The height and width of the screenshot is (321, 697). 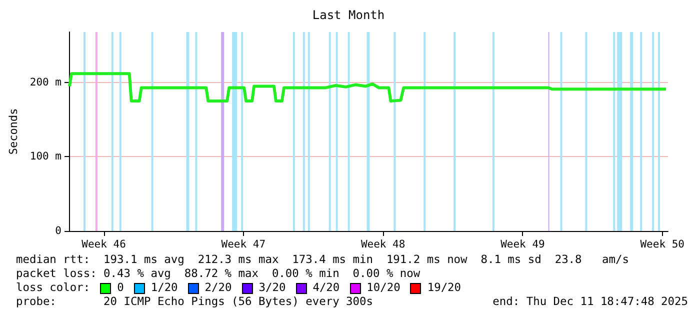 What do you see at coordinates (243, 244) in the screenshot?
I see `x-tick-label: Week 47` at bounding box center [243, 244].